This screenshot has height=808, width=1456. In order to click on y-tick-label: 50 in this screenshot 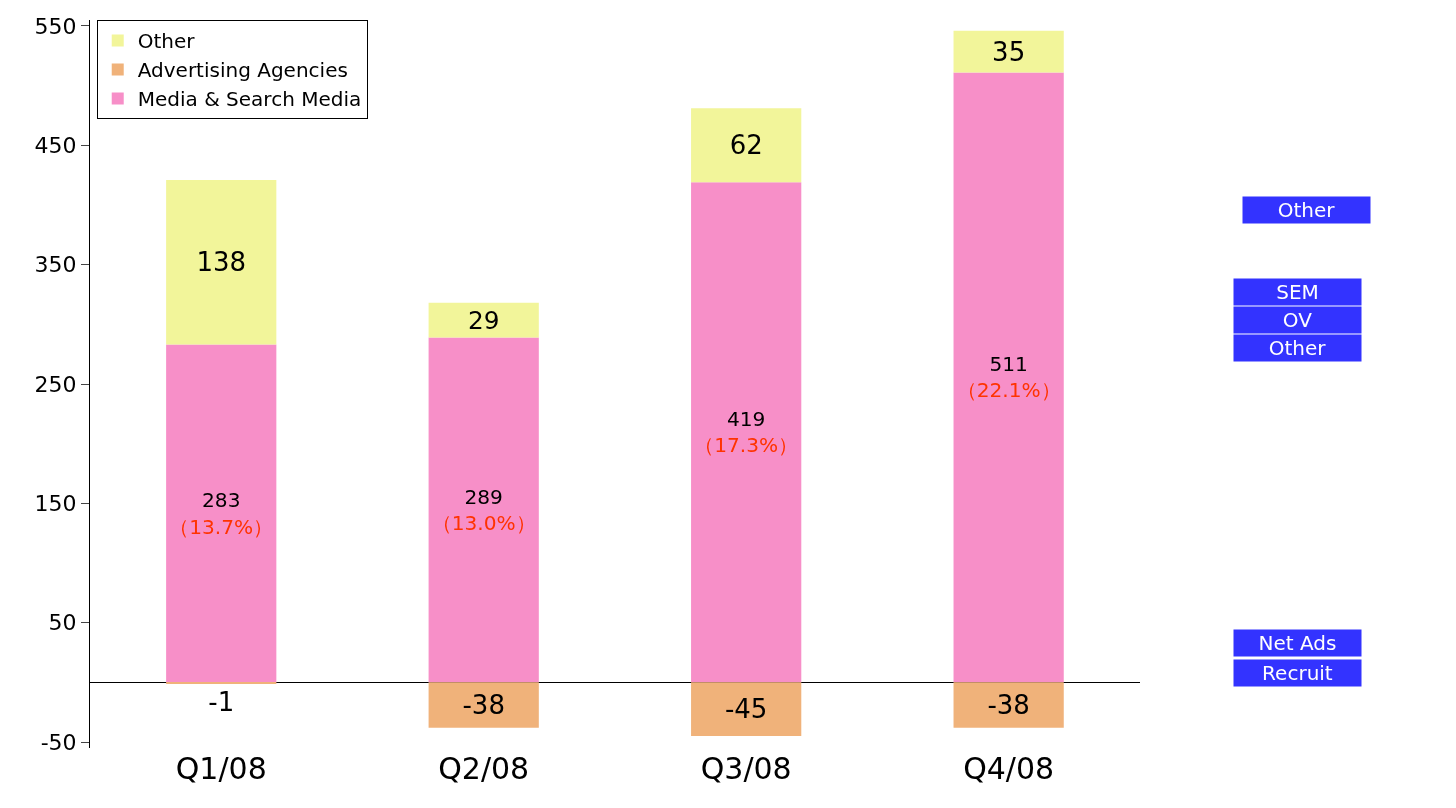, I will do `click(62, 623)`.